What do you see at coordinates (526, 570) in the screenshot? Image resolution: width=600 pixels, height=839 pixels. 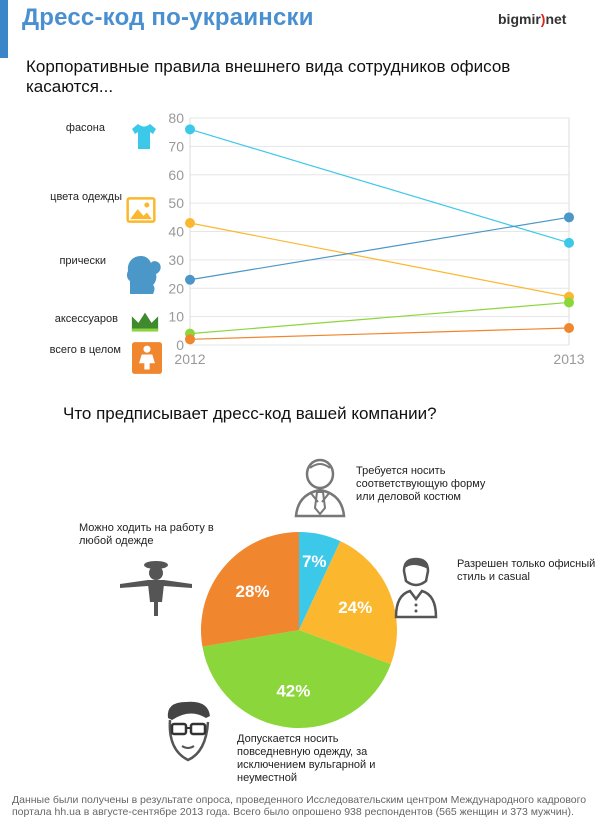 I see `pie-note-office-casual: Разрешен только офисный стиль и casual` at bounding box center [526, 570].